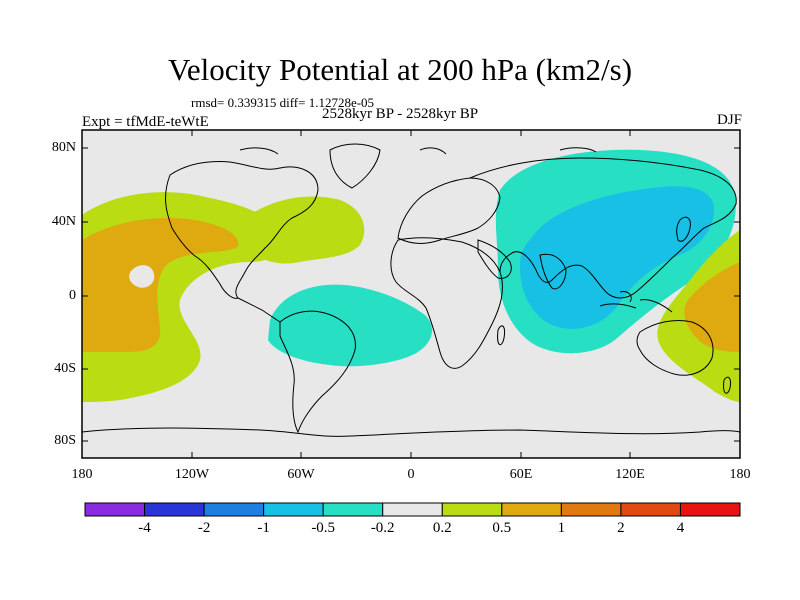 The image size is (800, 600). Describe the element at coordinates (621, 528) in the screenshot. I see `colorbar-label-8: 2` at that location.